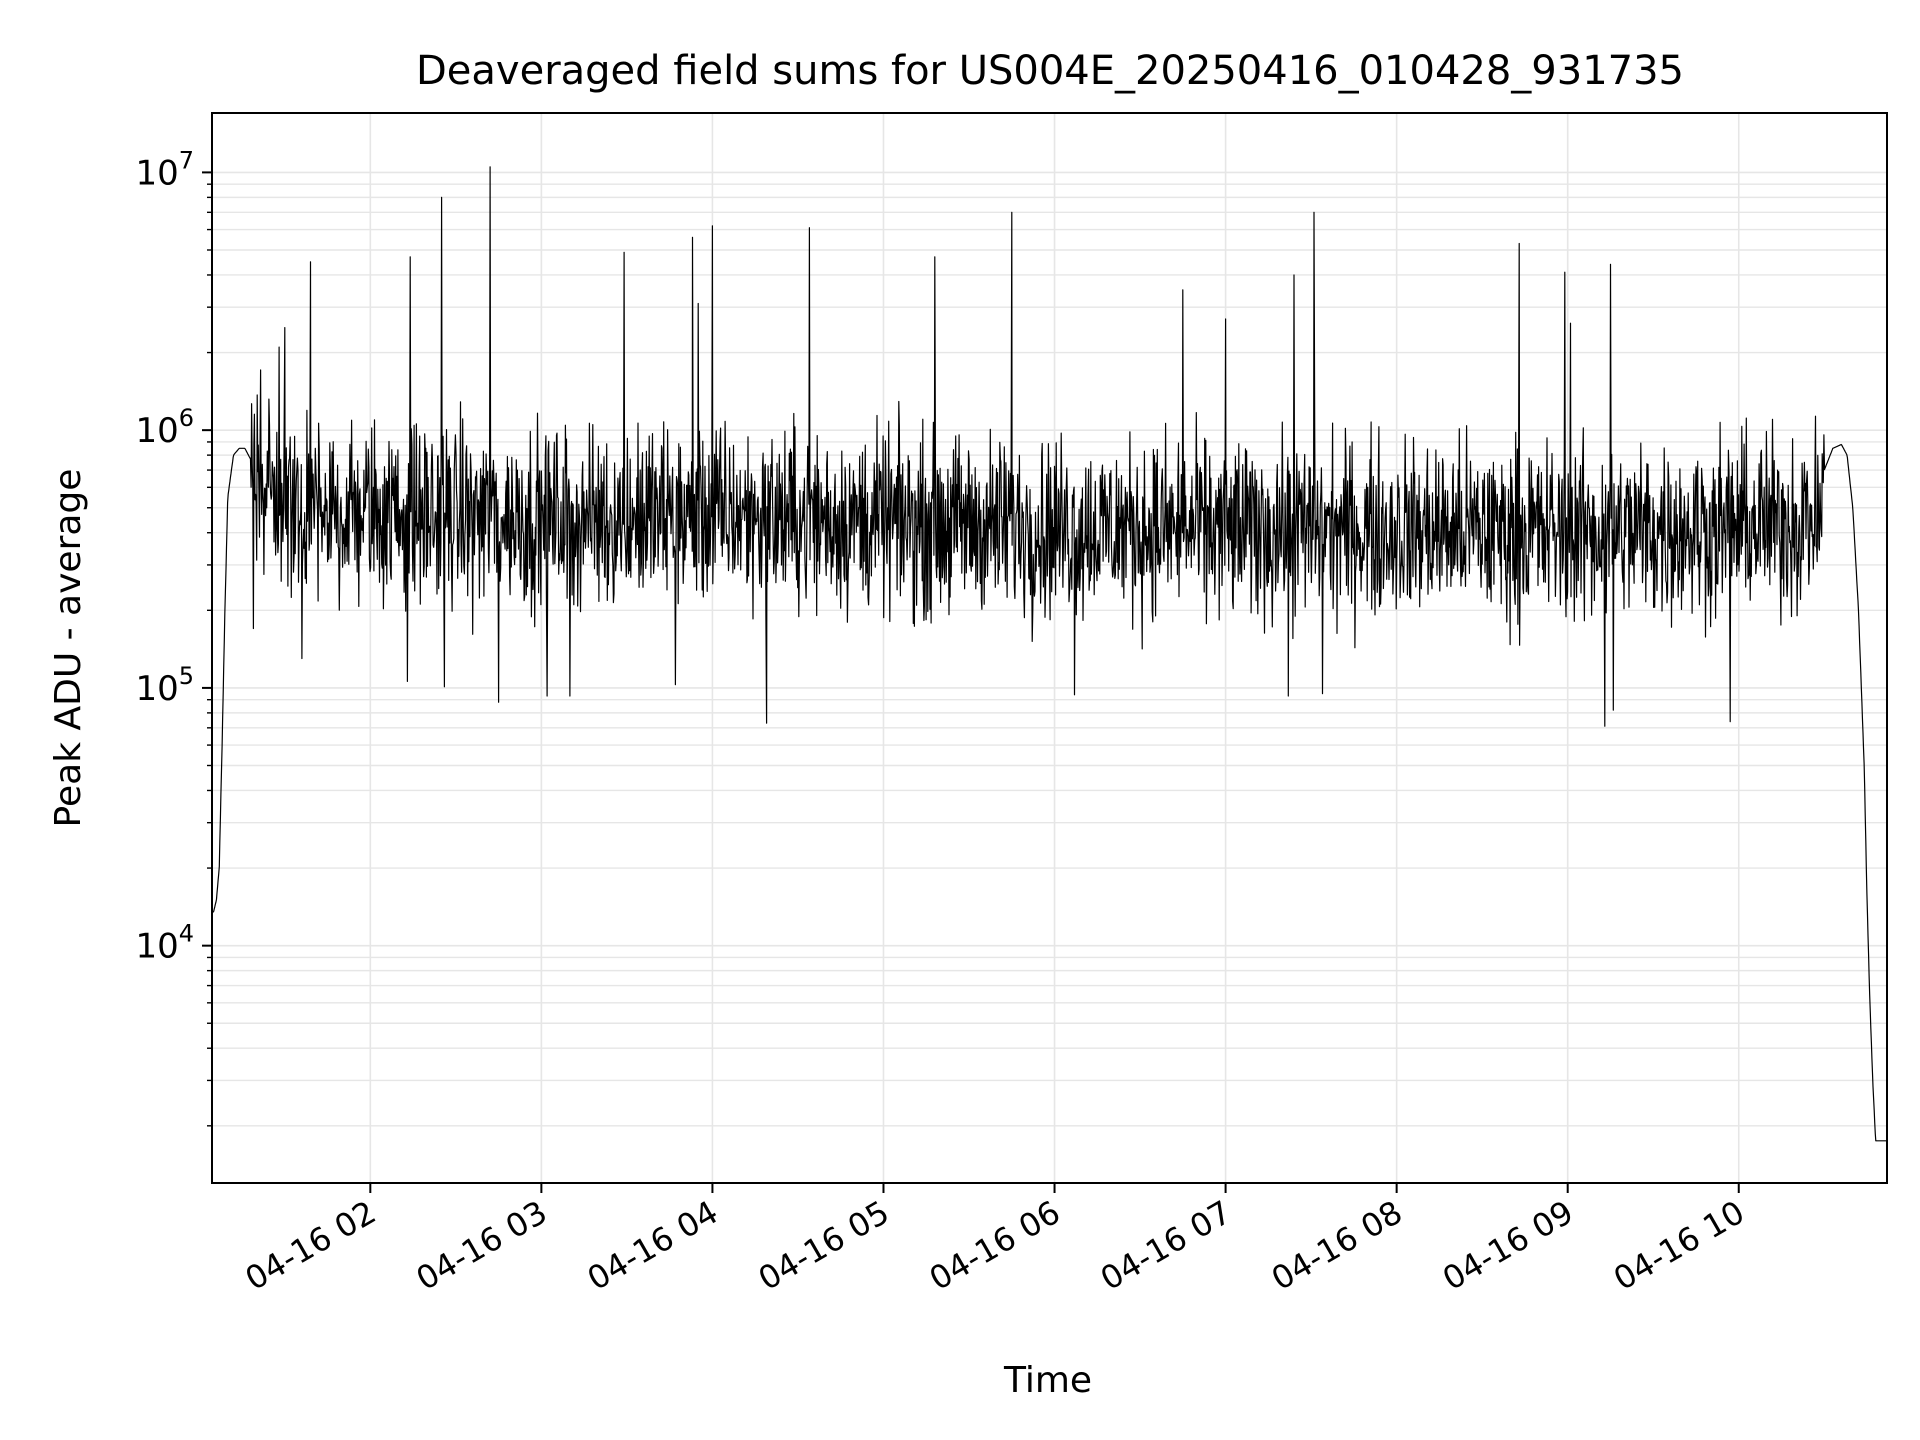  I want to click on y-tick-label: 10⁵, so click(164, 685).